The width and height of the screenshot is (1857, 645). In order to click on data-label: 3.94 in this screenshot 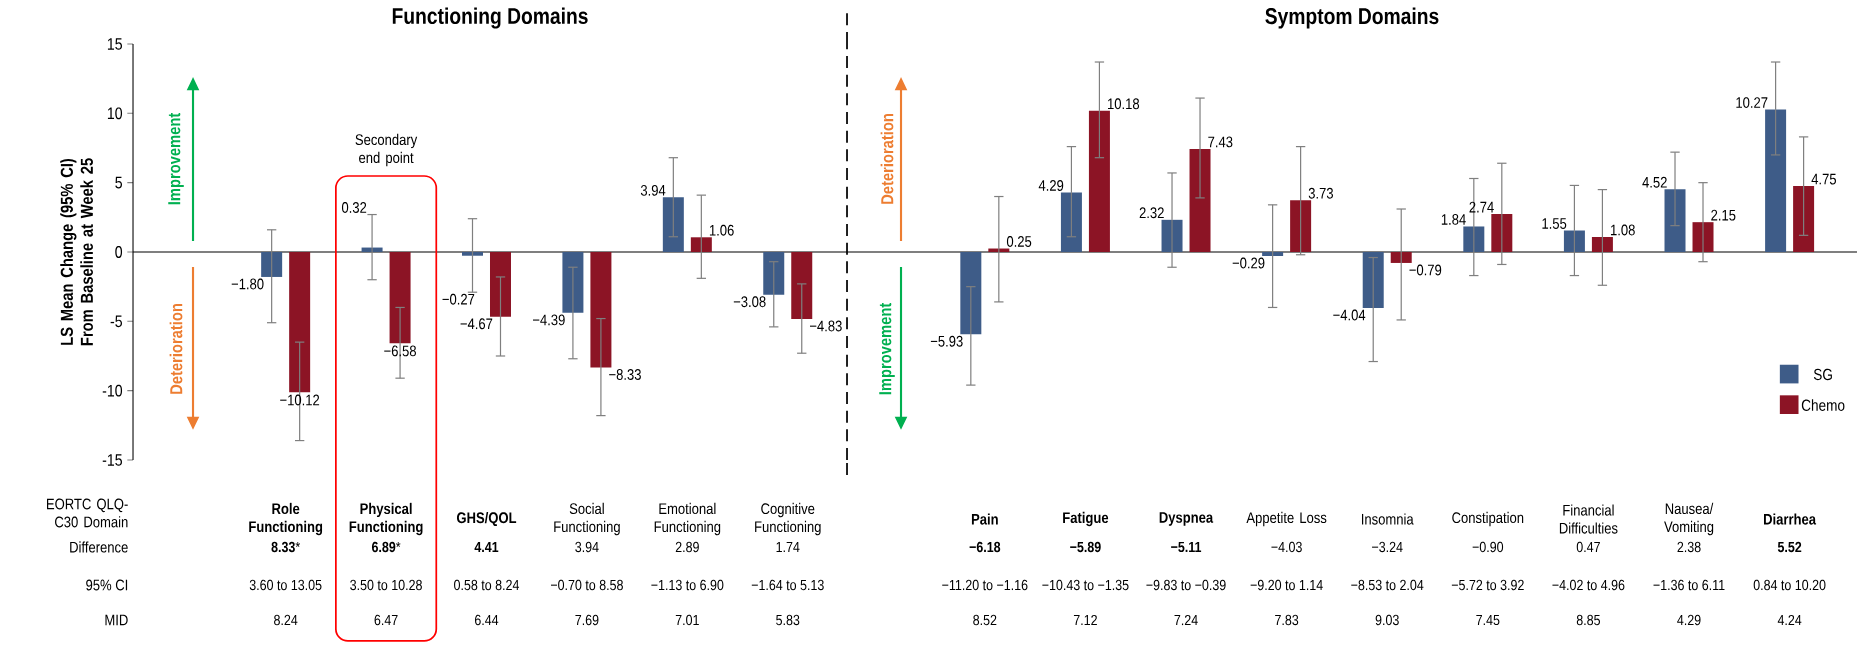, I will do `click(653, 190)`.